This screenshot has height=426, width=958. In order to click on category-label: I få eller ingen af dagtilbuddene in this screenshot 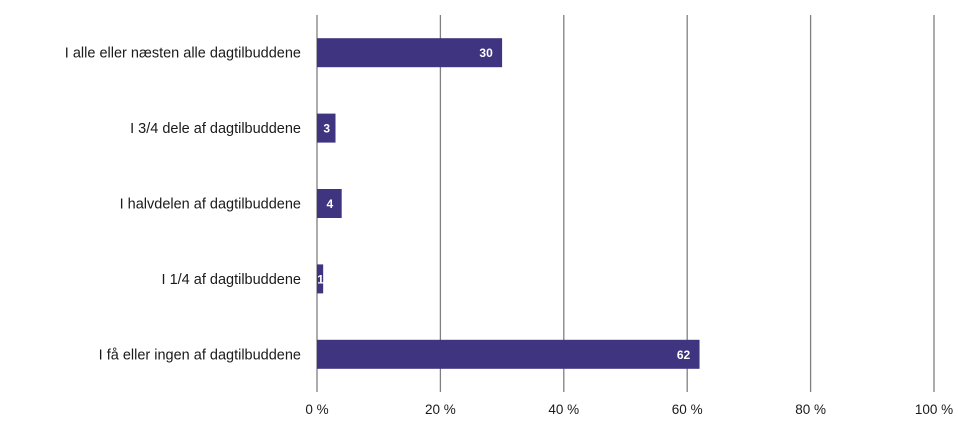, I will do `click(200, 355)`.